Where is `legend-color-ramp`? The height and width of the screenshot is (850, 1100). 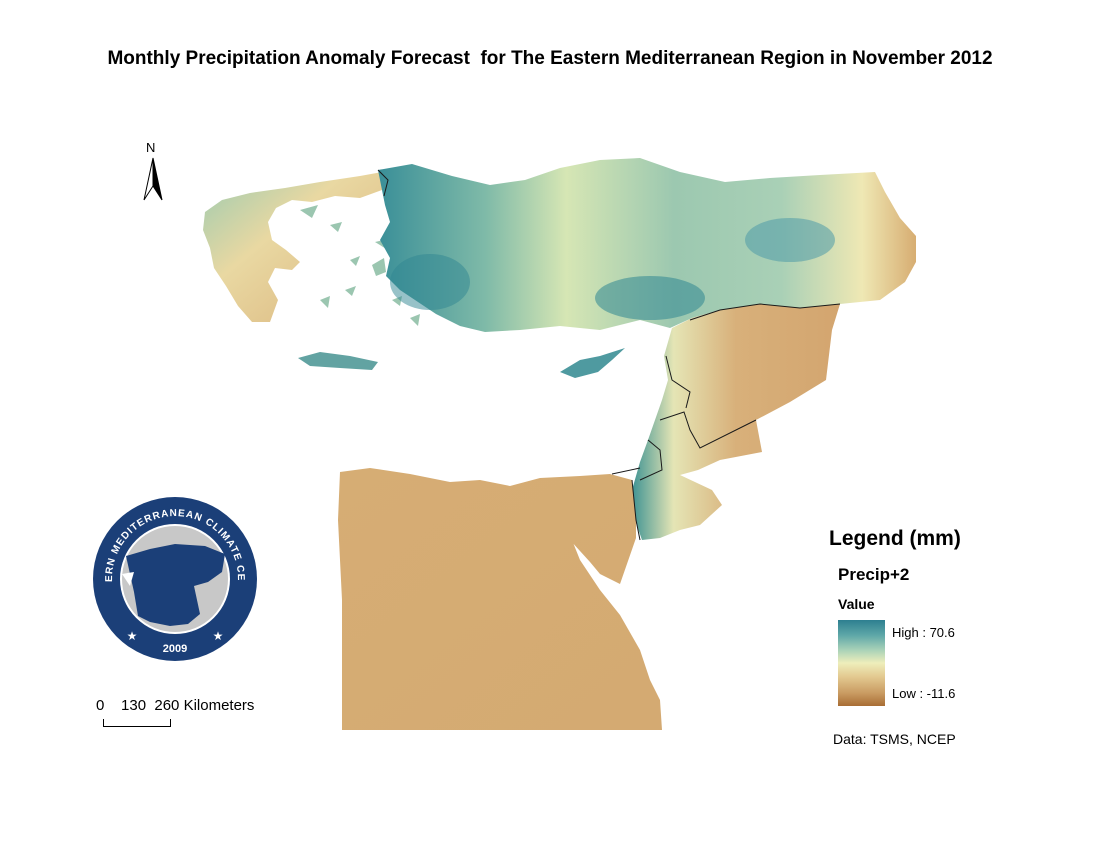
legend-color-ramp is located at coordinates (861, 663).